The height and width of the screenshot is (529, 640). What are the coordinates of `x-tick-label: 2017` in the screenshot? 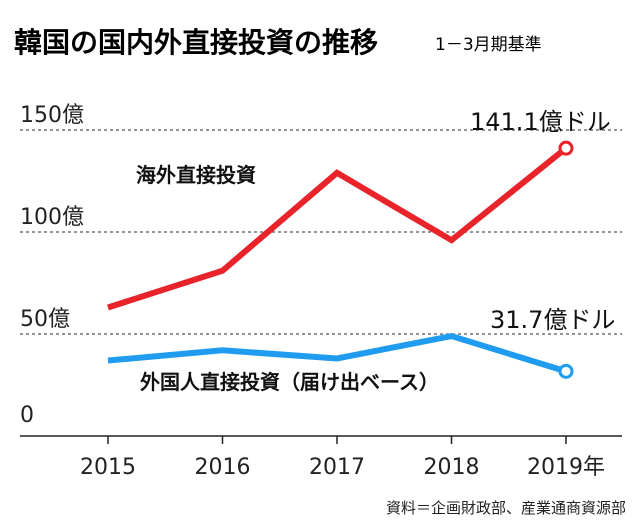 It's located at (337, 467).